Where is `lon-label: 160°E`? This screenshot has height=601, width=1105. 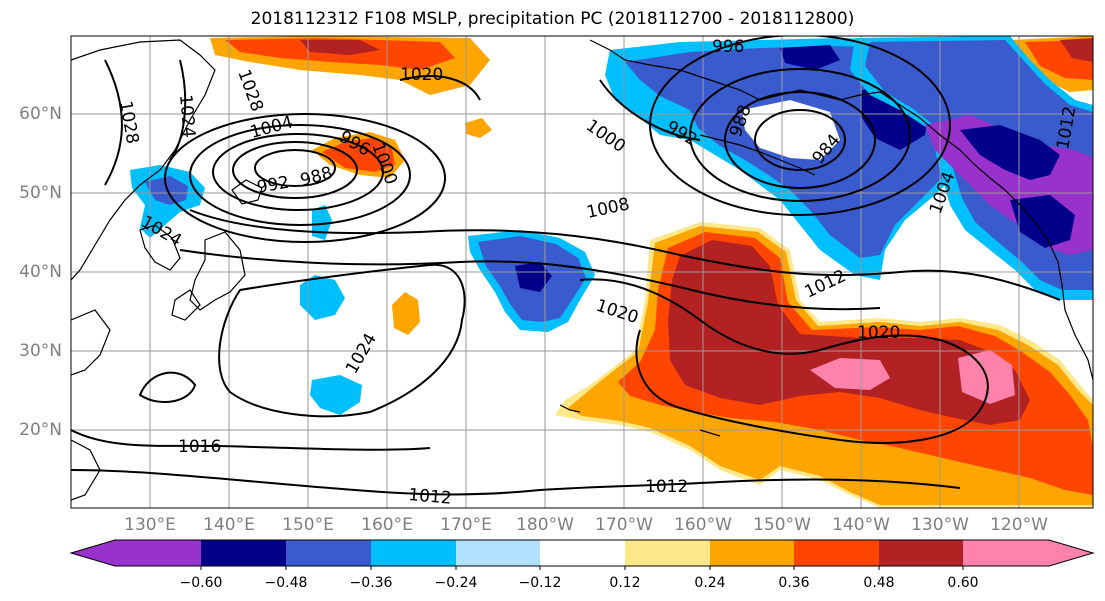 lon-label: 160°E is located at coordinates (387, 525).